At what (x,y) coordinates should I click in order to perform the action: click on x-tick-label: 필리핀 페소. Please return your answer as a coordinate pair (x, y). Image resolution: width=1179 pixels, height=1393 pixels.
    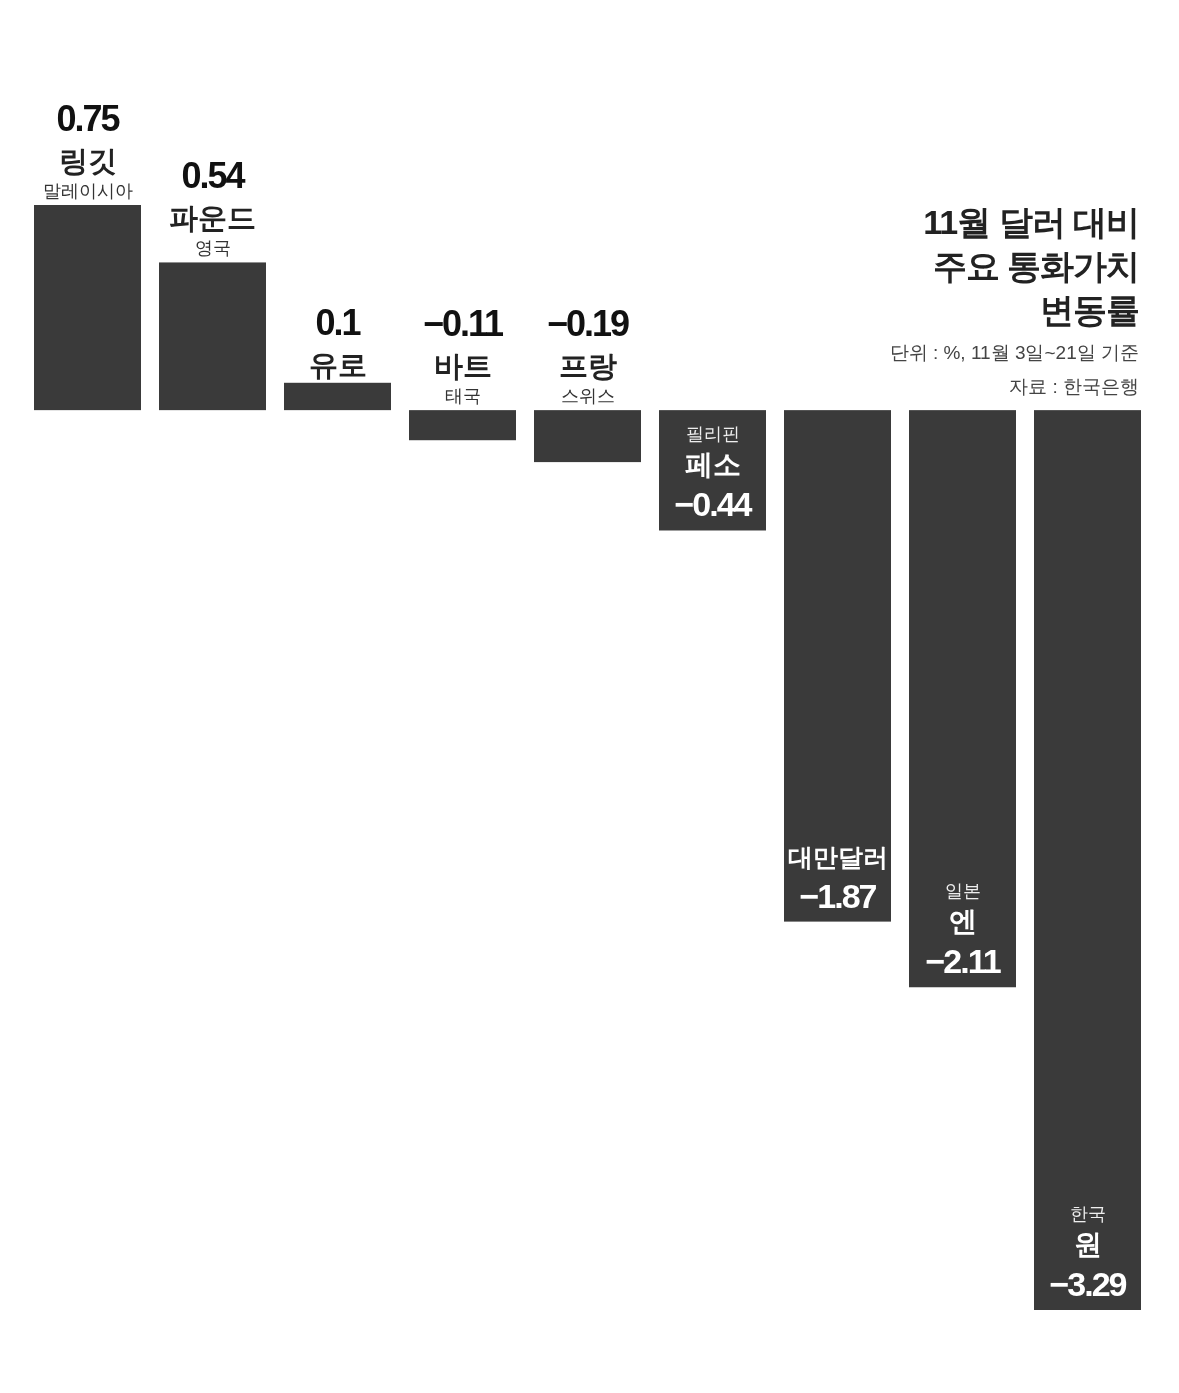
    Looking at the image, I should click on (712, 452).